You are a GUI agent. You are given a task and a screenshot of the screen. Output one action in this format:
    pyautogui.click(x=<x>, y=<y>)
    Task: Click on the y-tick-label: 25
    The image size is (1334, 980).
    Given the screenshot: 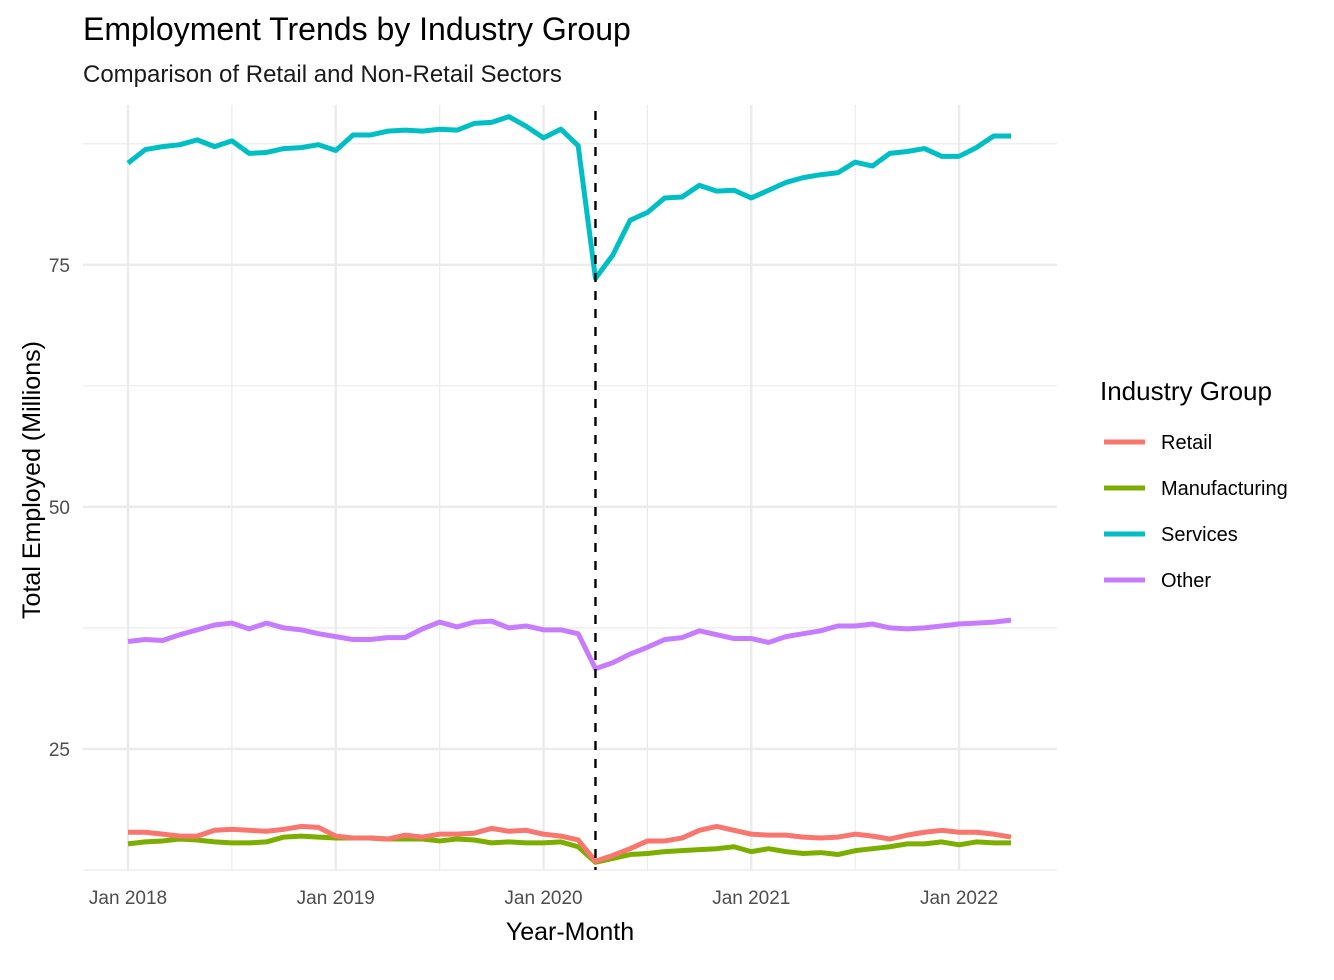 What is the action you would take?
    pyautogui.click(x=59, y=750)
    